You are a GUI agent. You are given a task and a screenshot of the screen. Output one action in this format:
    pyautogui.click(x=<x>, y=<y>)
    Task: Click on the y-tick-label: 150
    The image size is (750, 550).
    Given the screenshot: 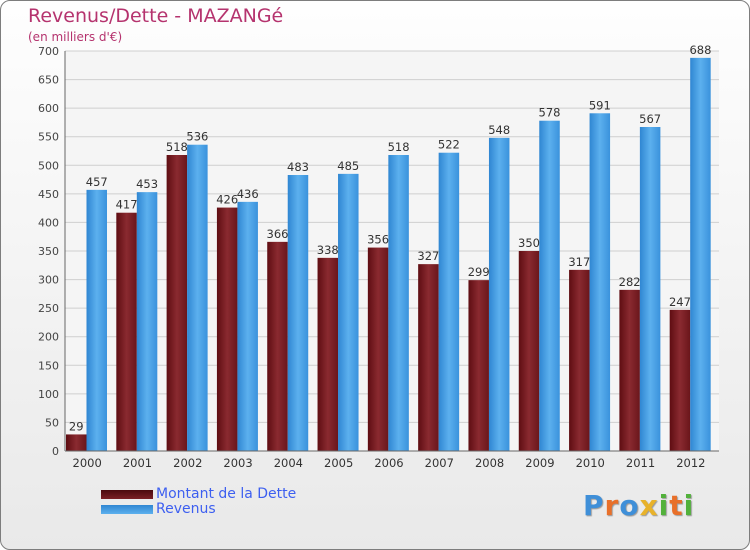 What is the action you would take?
    pyautogui.click(x=48, y=365)
    